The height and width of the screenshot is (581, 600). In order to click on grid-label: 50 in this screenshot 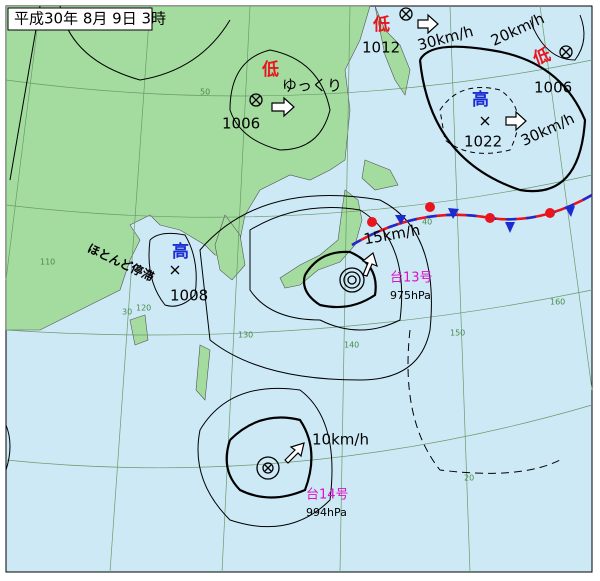, I will do `click(205, 92)`.